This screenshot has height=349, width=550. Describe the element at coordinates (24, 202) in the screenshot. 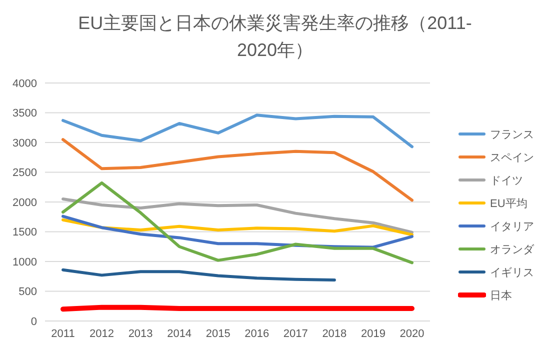

I see `y-tick-label: 2000` at that location.